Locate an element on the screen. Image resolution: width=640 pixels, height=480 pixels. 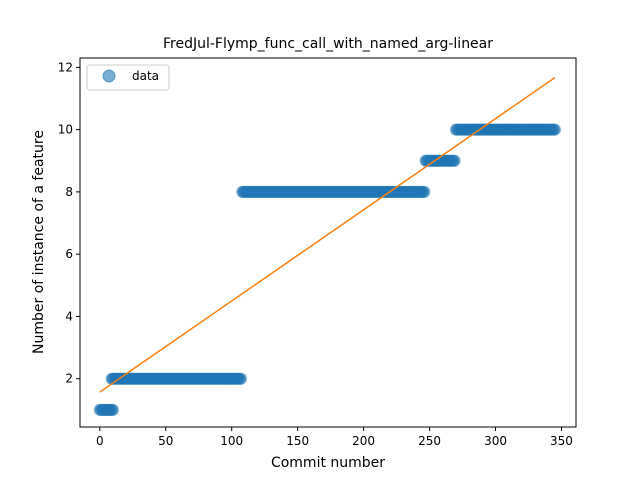
x-tick-label: 0 is located at coordinates (100, 441).